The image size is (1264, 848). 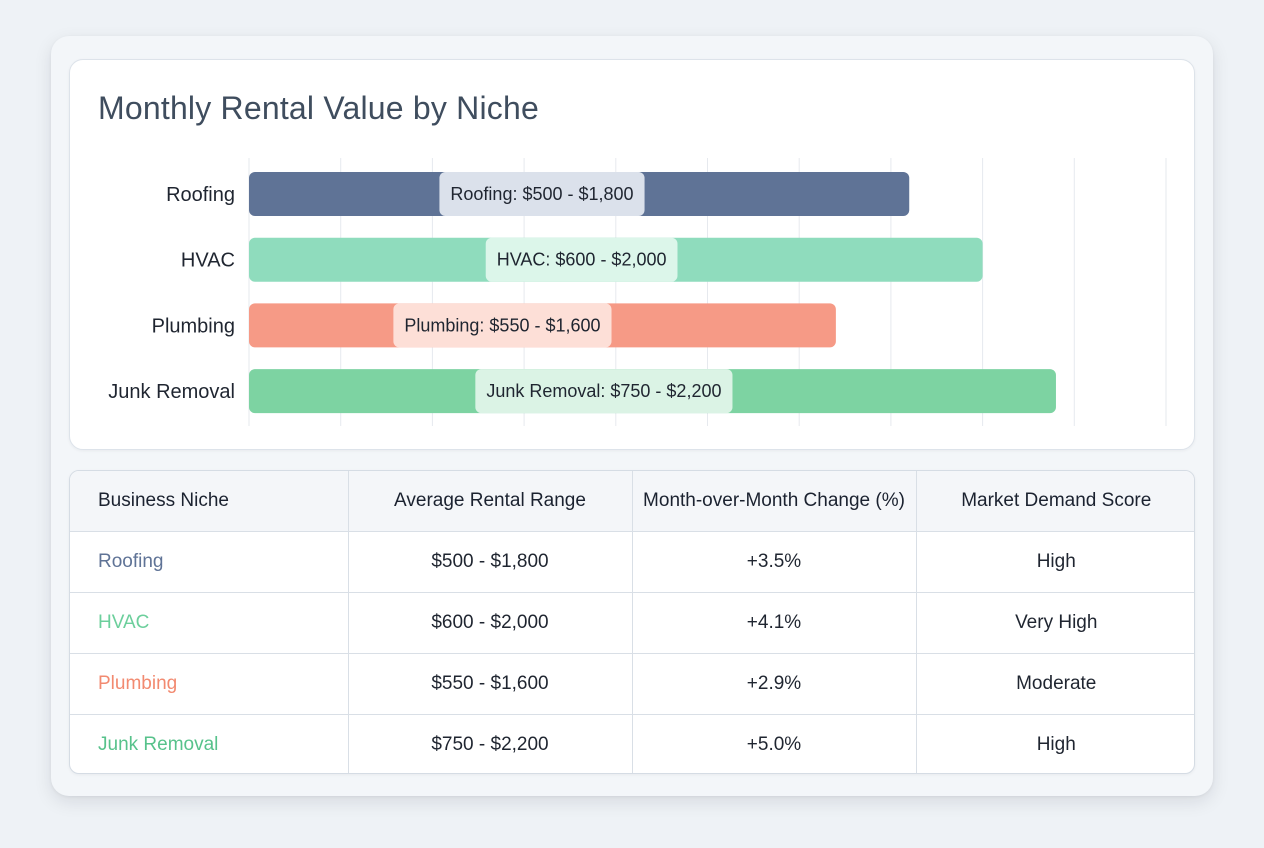 I want to click on range-cell: $500 - $1,800, so click(x=490, y=562).